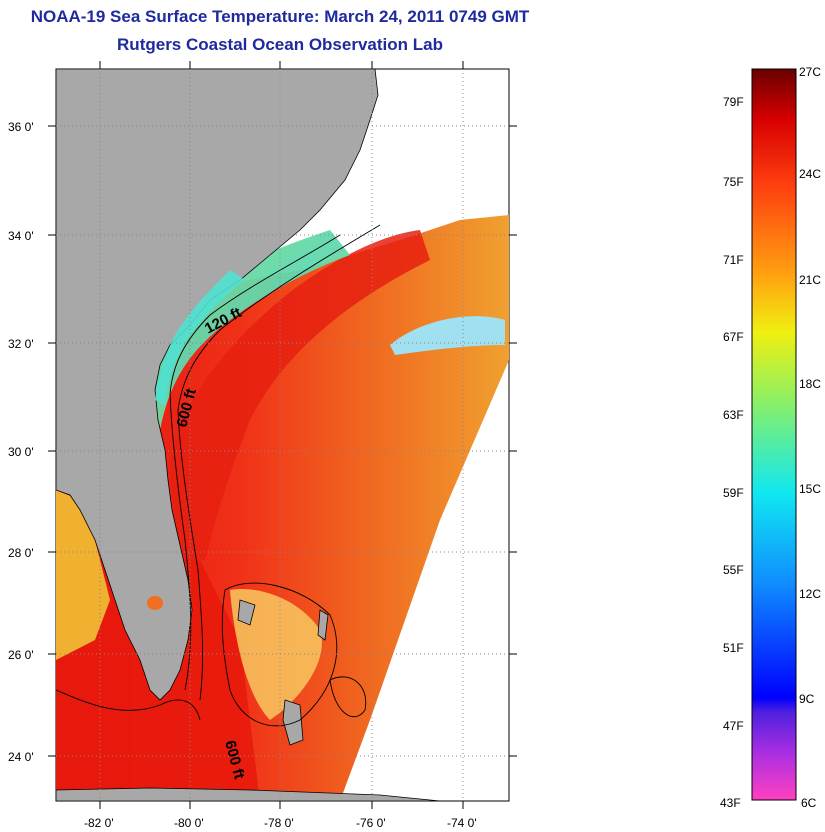  What do you see at coordinates (21, 655) in the screenshot?
I see `lat-label-26: 26 0'` at bounding box center [21, 655].